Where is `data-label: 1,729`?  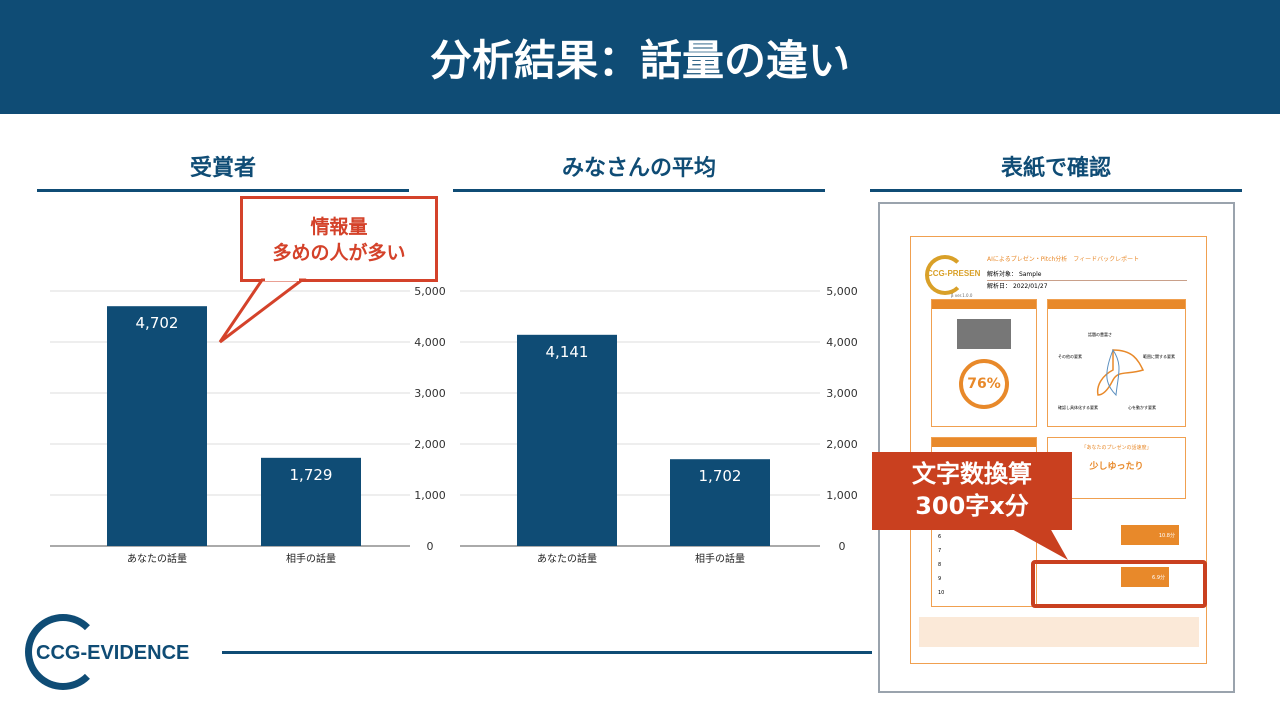
data-label: 1,729 is located at coordinates (311, 475).